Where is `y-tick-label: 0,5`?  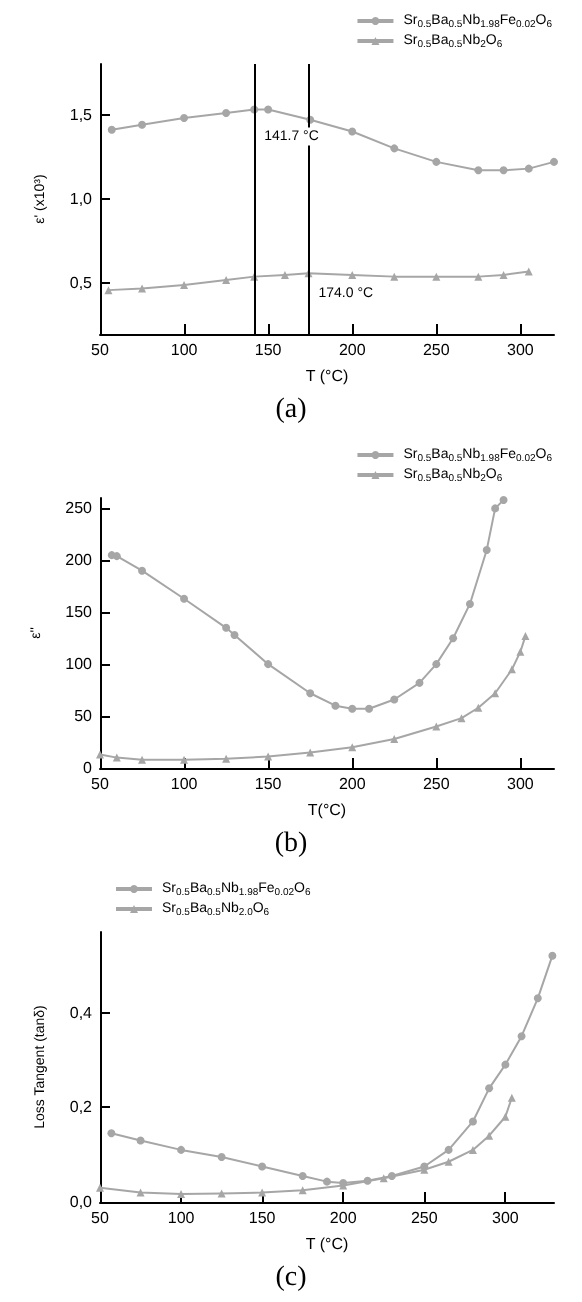 y-tick-label: 0,5 is located at coordinates (81, 283).